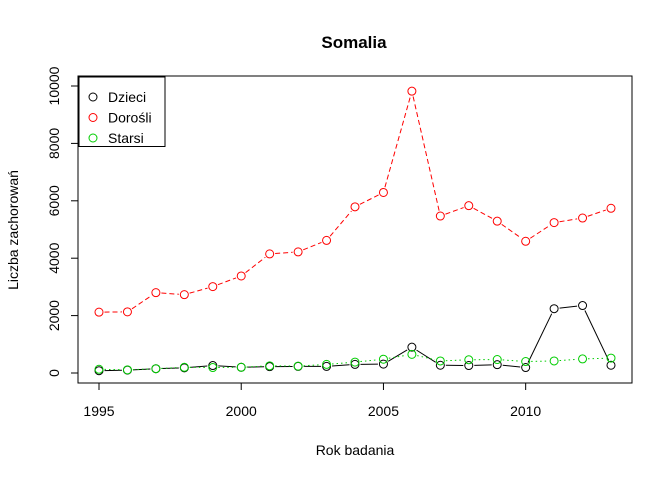  I want to click on legend-label: Dzieci, so click(127, 97).